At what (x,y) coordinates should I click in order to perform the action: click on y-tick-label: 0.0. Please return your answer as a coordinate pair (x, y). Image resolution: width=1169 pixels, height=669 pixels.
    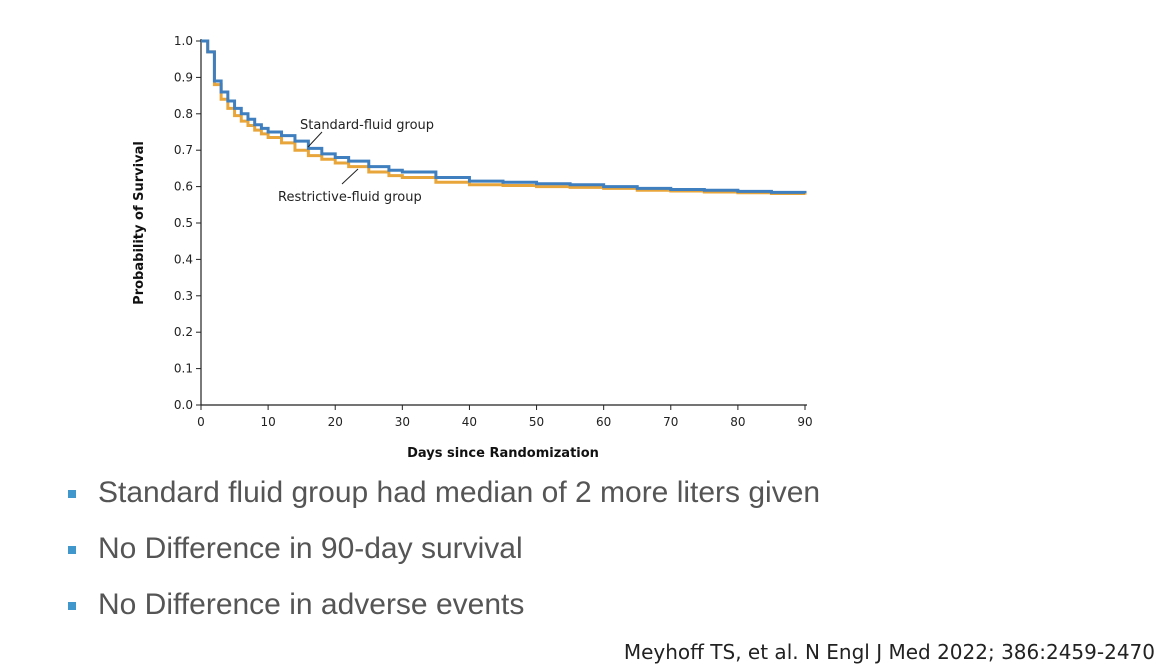
    Looking at the image, I should click on (183, 405).